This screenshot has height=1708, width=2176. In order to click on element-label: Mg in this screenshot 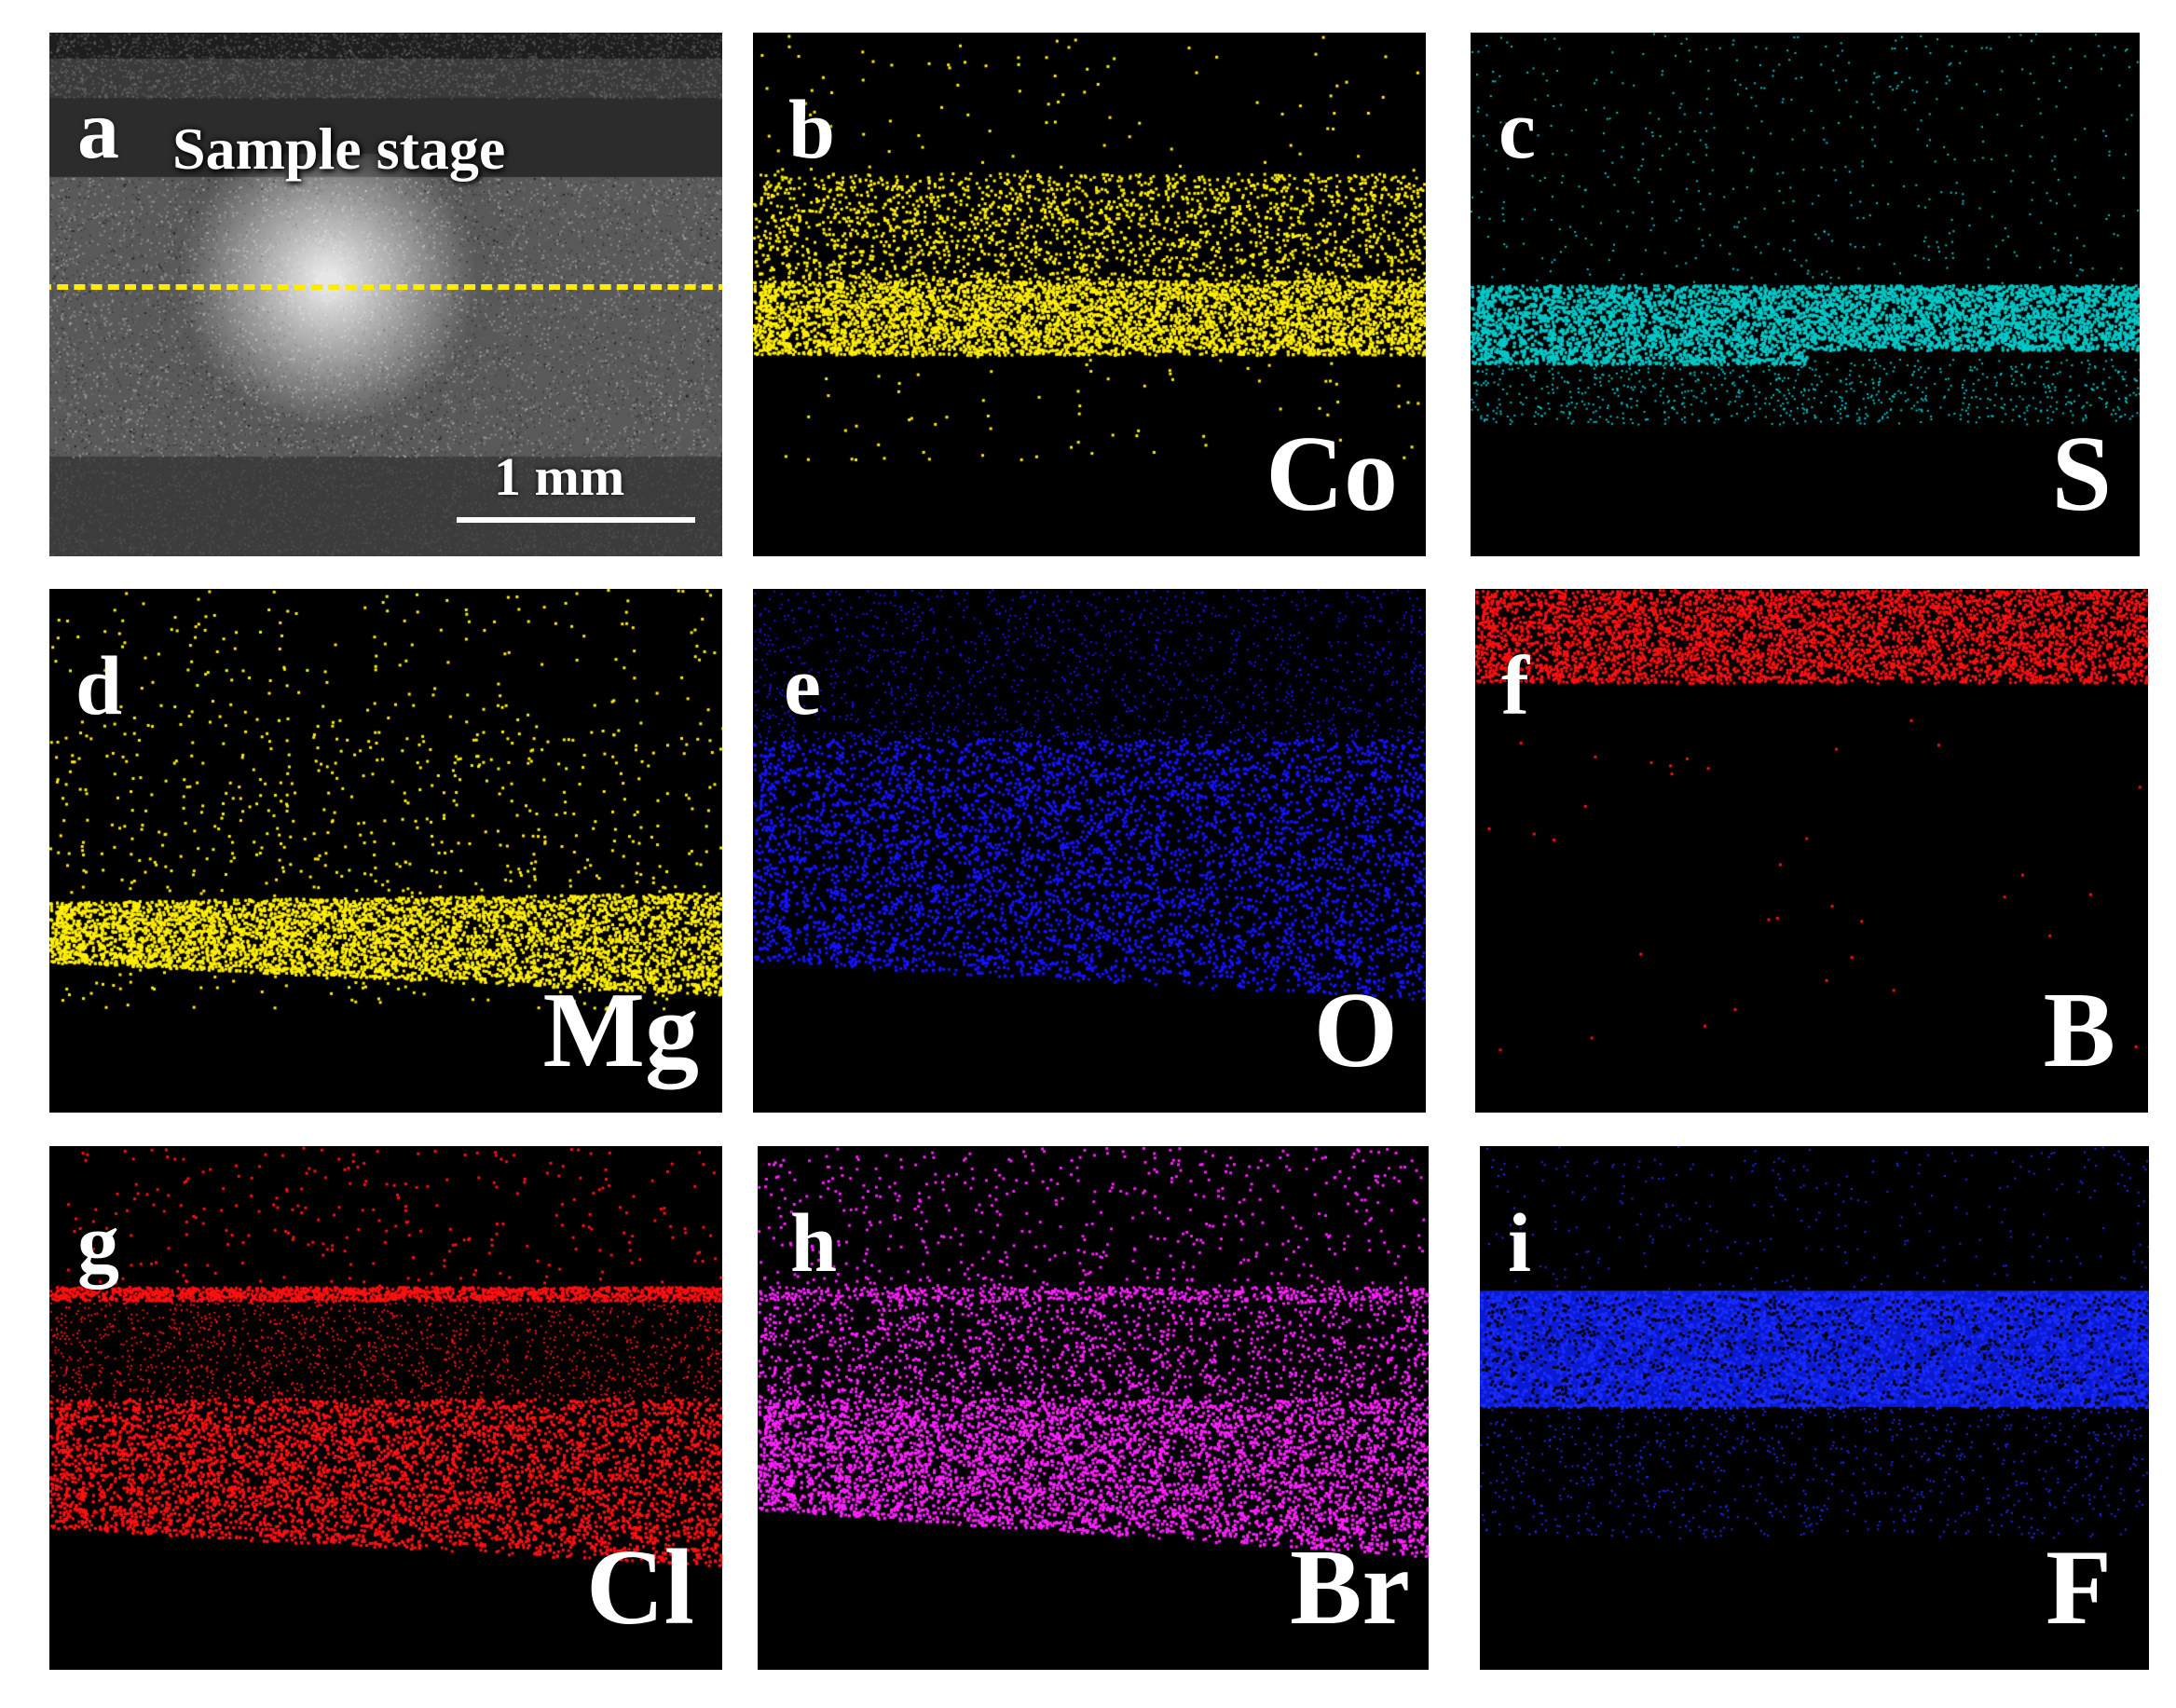, I will do `click(621, 1030)`.